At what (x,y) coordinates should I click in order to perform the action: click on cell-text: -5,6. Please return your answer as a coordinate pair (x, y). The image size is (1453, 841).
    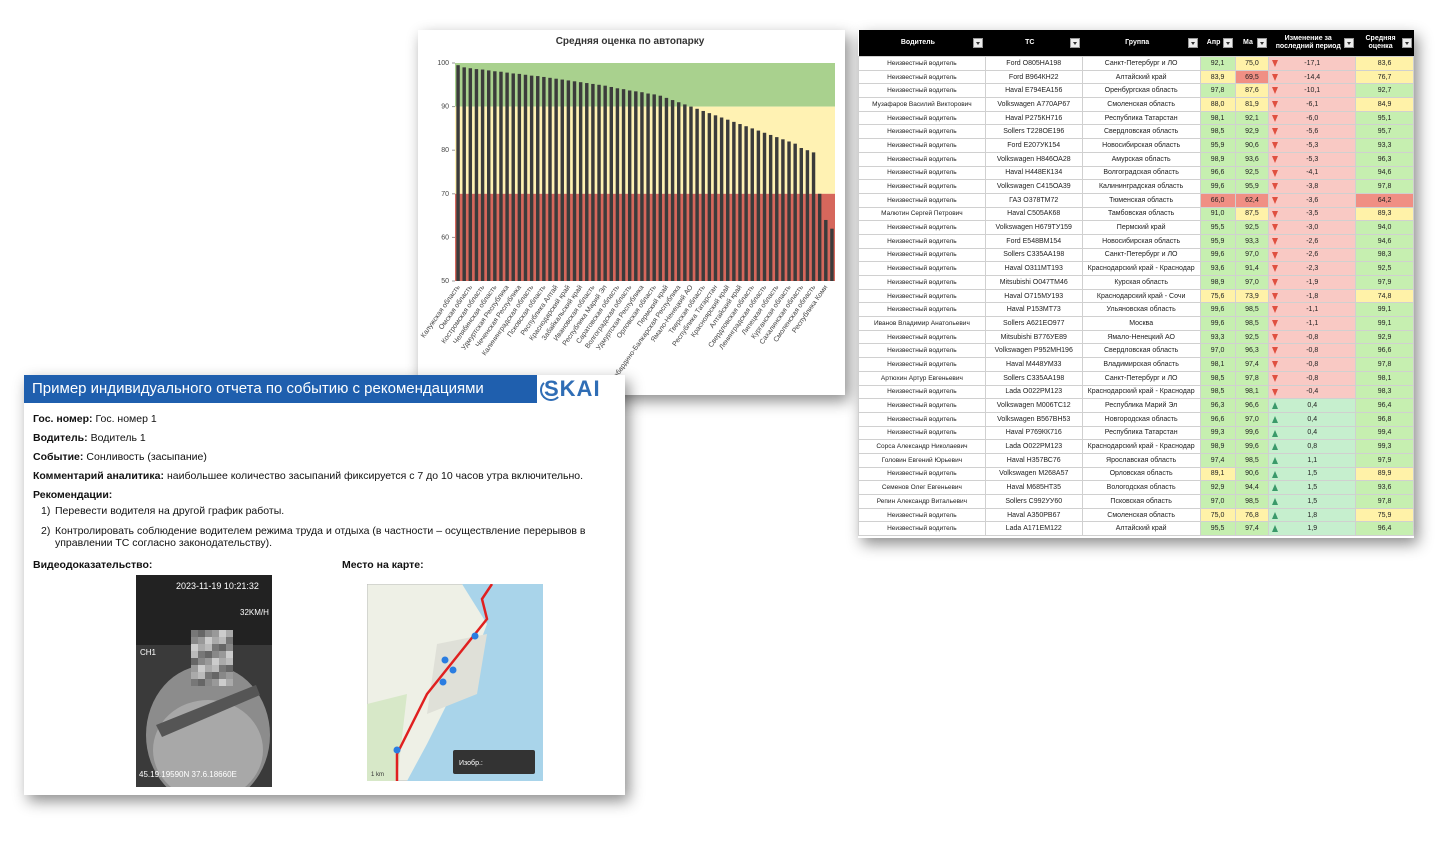
    Looking at the image, I should click on (1312, 132).